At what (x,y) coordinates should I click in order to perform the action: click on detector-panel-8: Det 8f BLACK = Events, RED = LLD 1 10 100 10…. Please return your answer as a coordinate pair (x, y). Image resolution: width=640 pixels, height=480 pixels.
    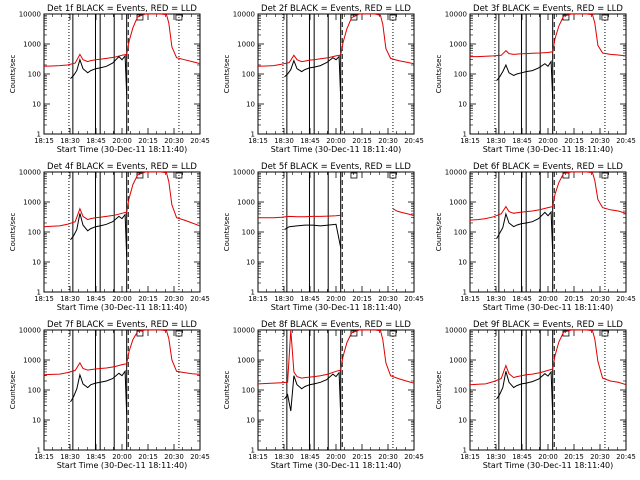
    Looking at the image, I should click on (323, 395).